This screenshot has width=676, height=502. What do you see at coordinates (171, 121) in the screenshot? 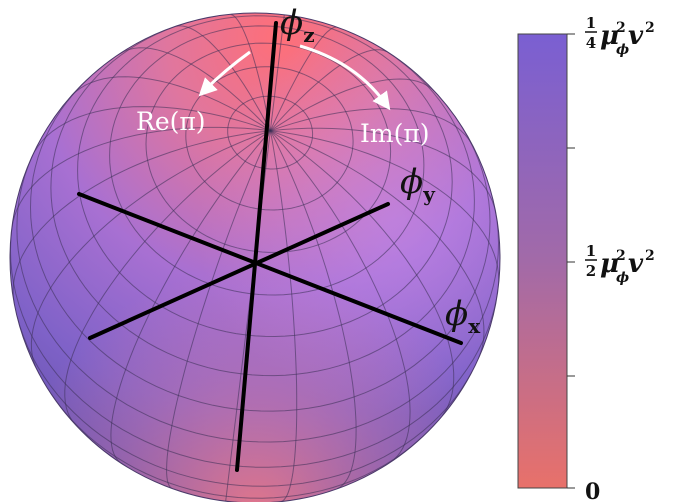
I see `label-re-pi: Re(π)` at bounding box center [171, 121].